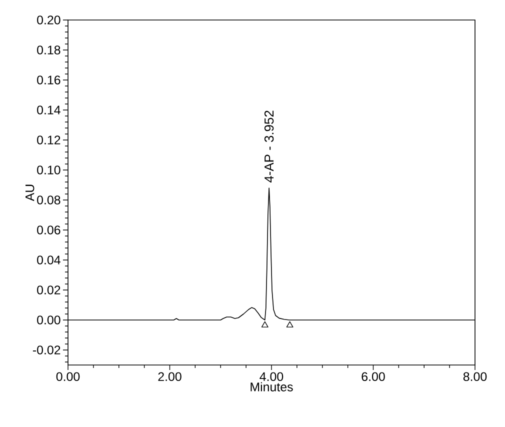 Image resolution: width=505 pixels, height=427 pixels. I want to click on y-axis-title: AU, so click(30, 193).